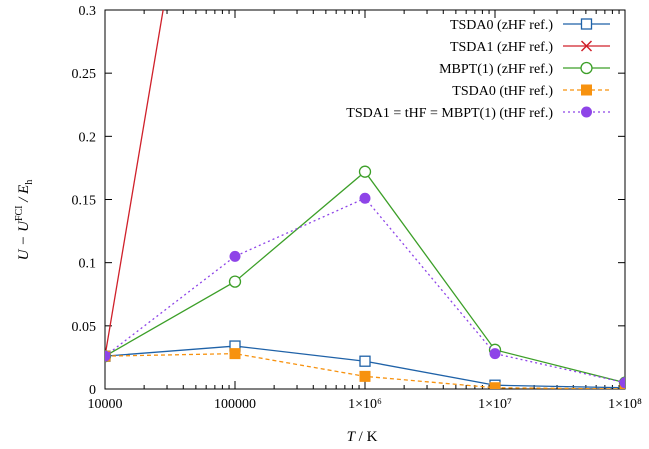 The width and height of the screenshot is (649, 449). I want to click on legend-label: TSDA0 (zHF ref.), so click(501, 25).